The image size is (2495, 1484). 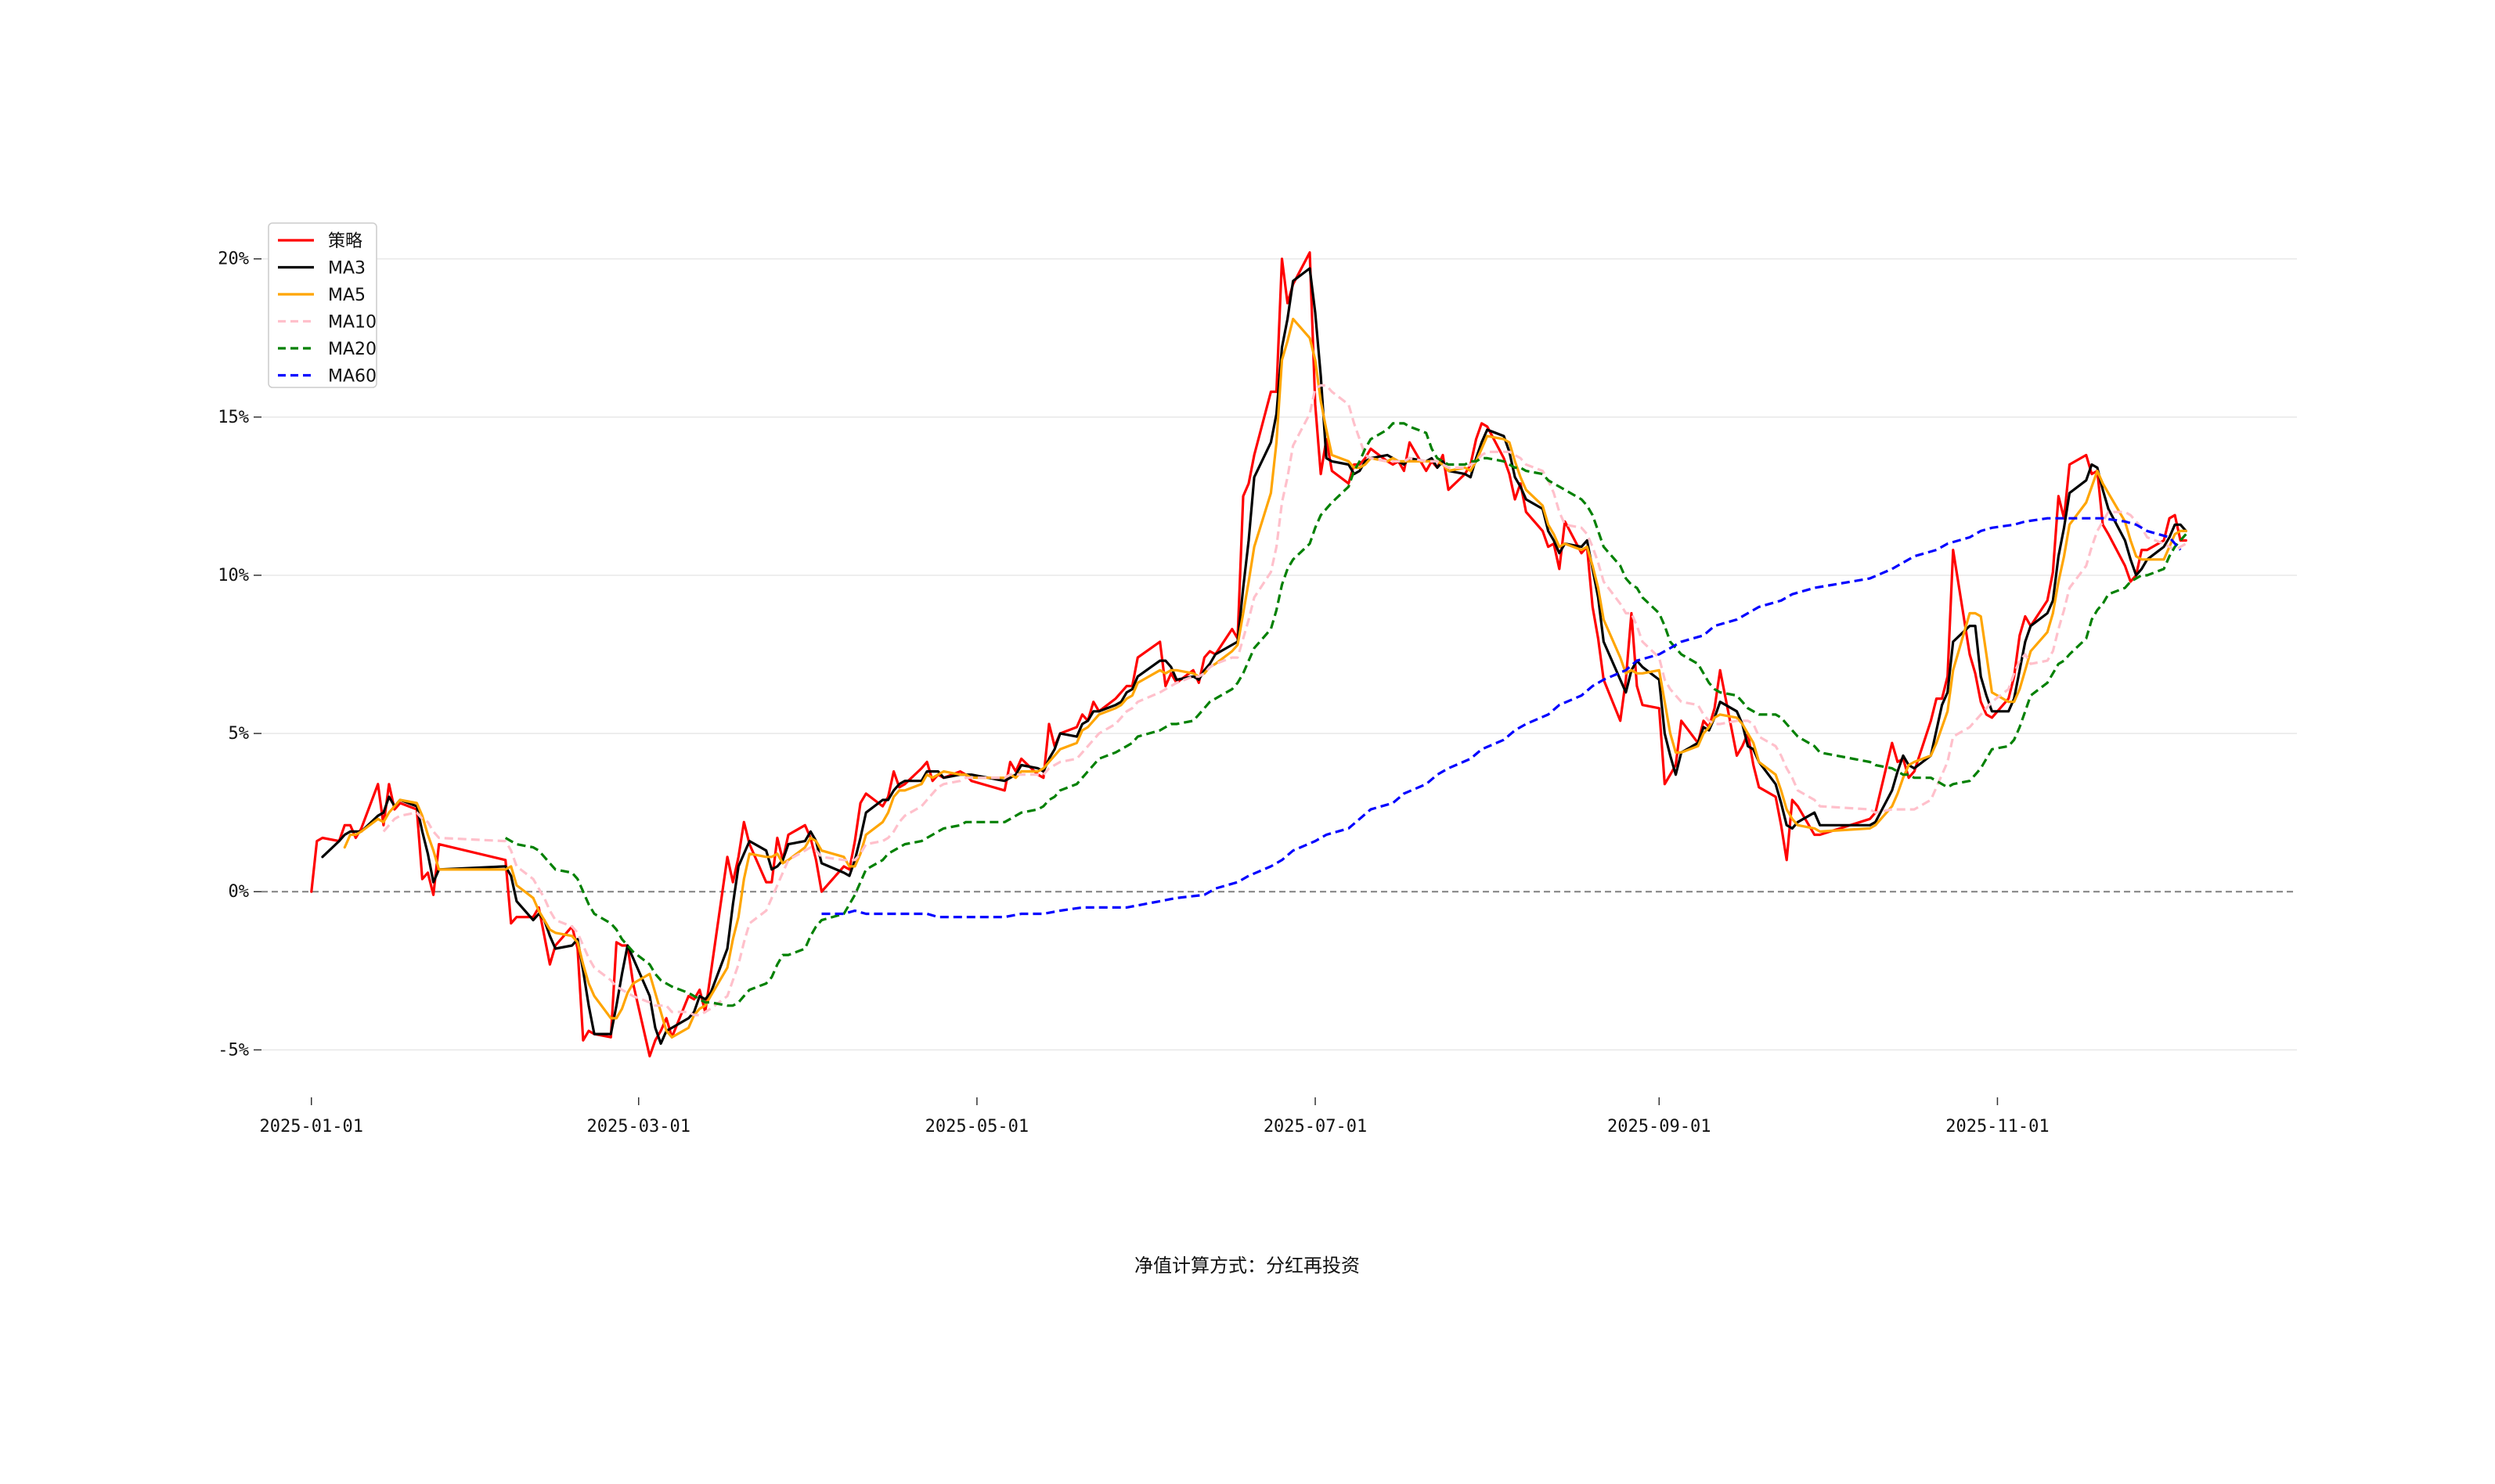 What do you see at coordinates (239, 892) in the screenshot?
I see `y-tick-label: 0%` at bounding box center [239, 892].